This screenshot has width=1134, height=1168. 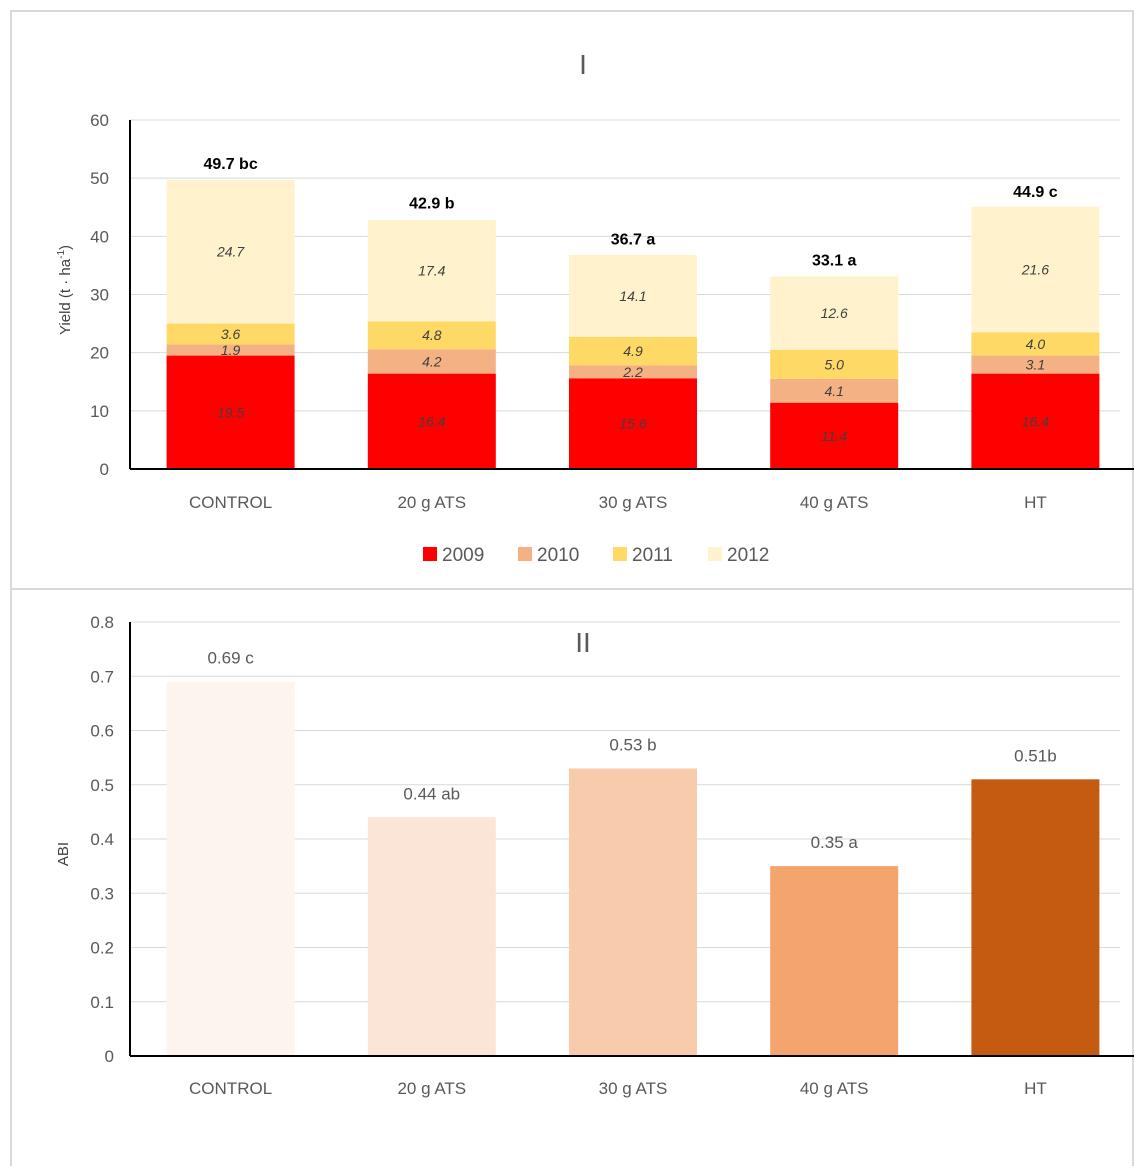 I want to click on segment-value-label: 4.9, so click(x=633, y=351).